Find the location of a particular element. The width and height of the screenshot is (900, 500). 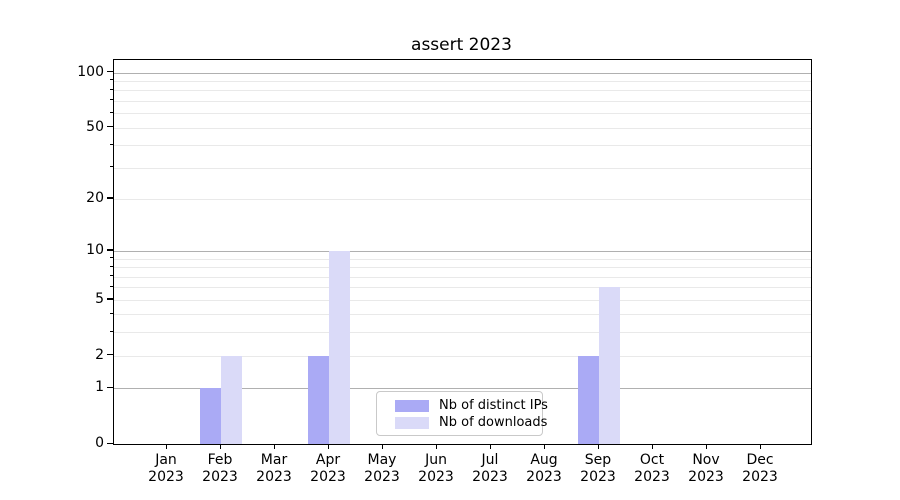

x-tick-label-may: May 2023 is located at coordinates (382, 468).